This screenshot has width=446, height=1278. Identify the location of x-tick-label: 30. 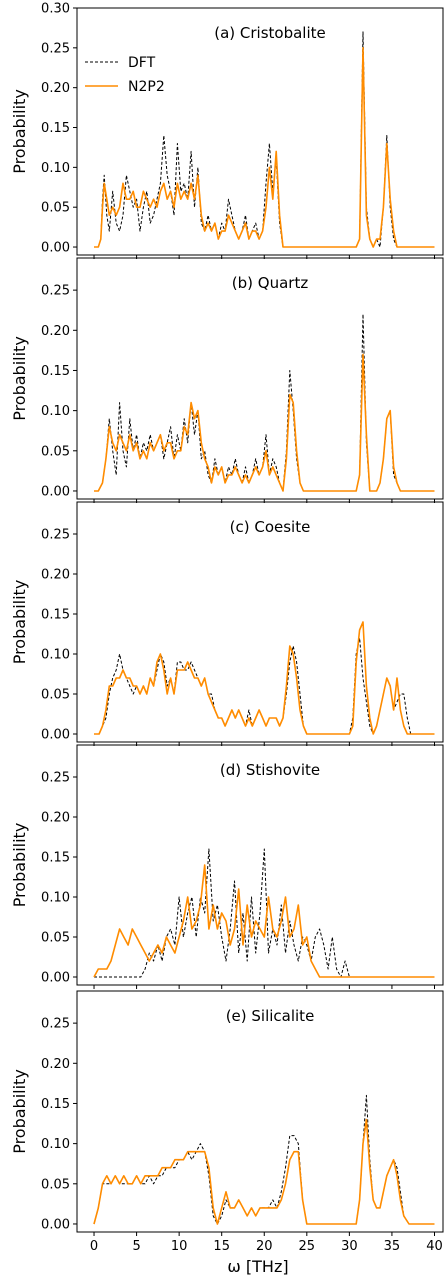
(349, 1246).